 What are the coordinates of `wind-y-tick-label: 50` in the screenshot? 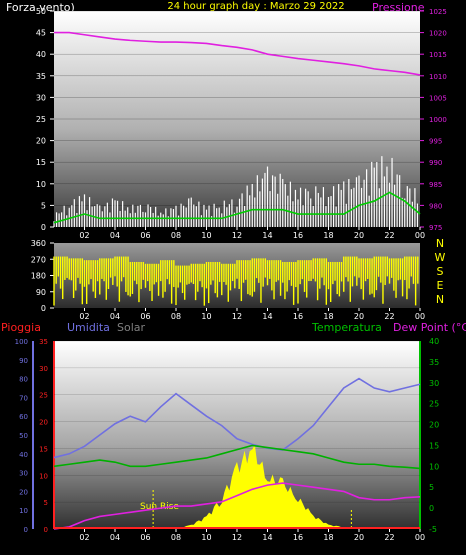 It's located at (41, 11).